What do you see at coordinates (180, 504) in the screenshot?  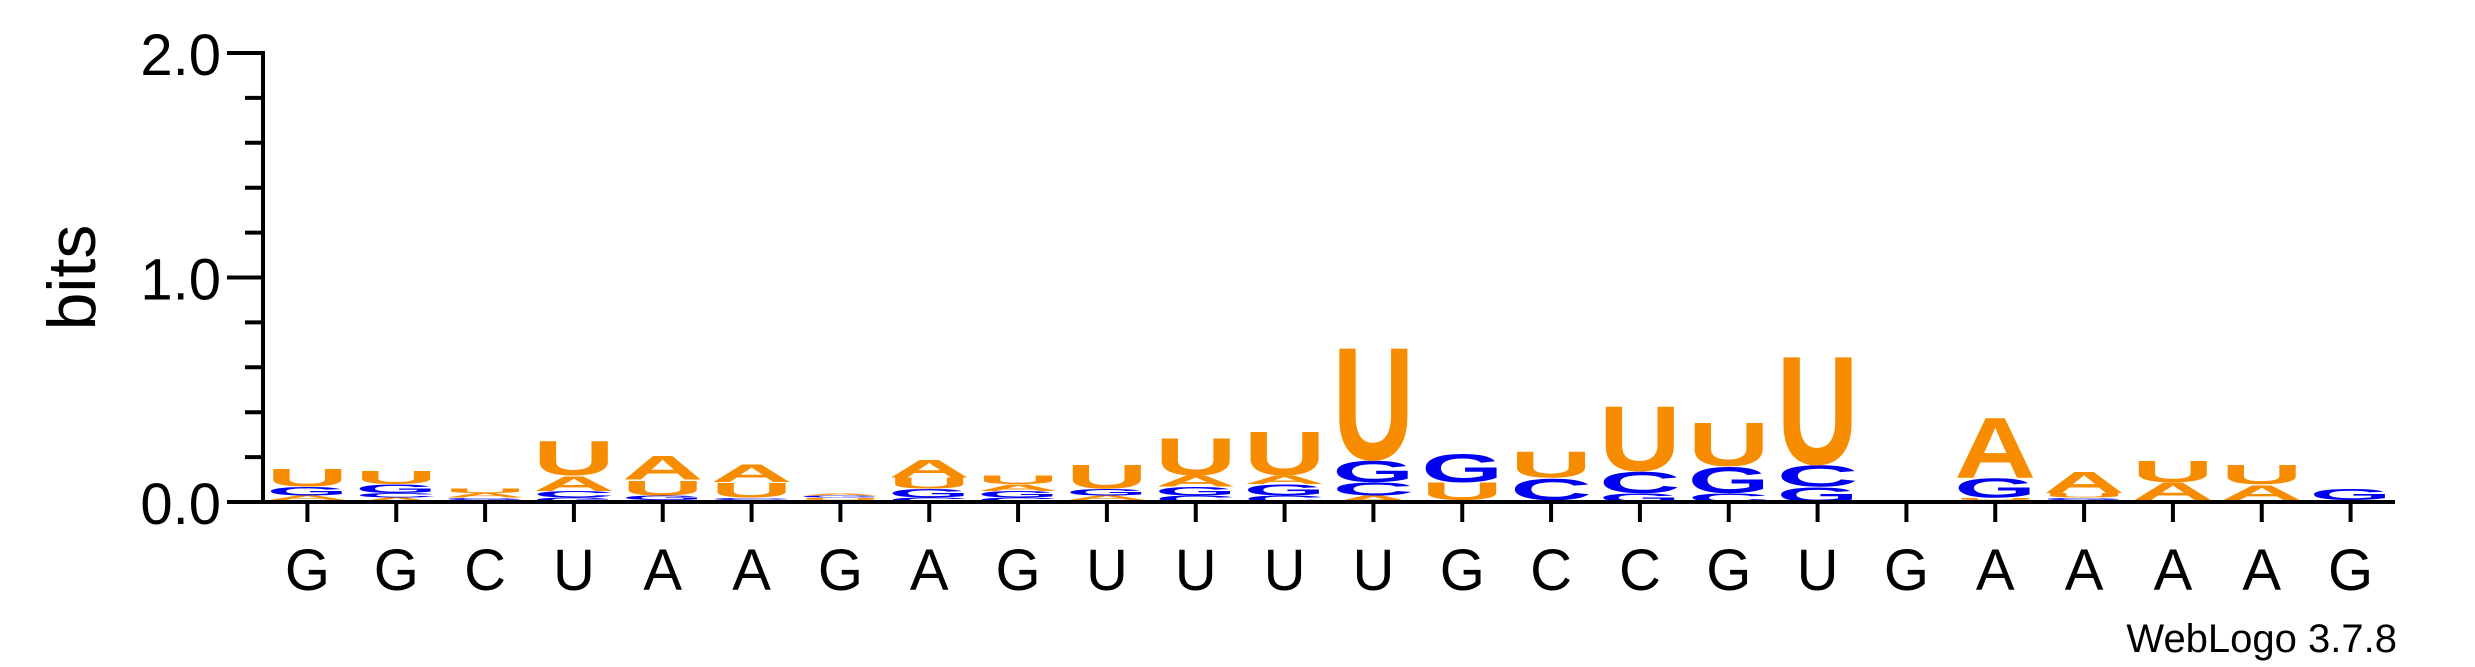 I see `y-tick-label: 0.0` at bounding box center [180, 504].